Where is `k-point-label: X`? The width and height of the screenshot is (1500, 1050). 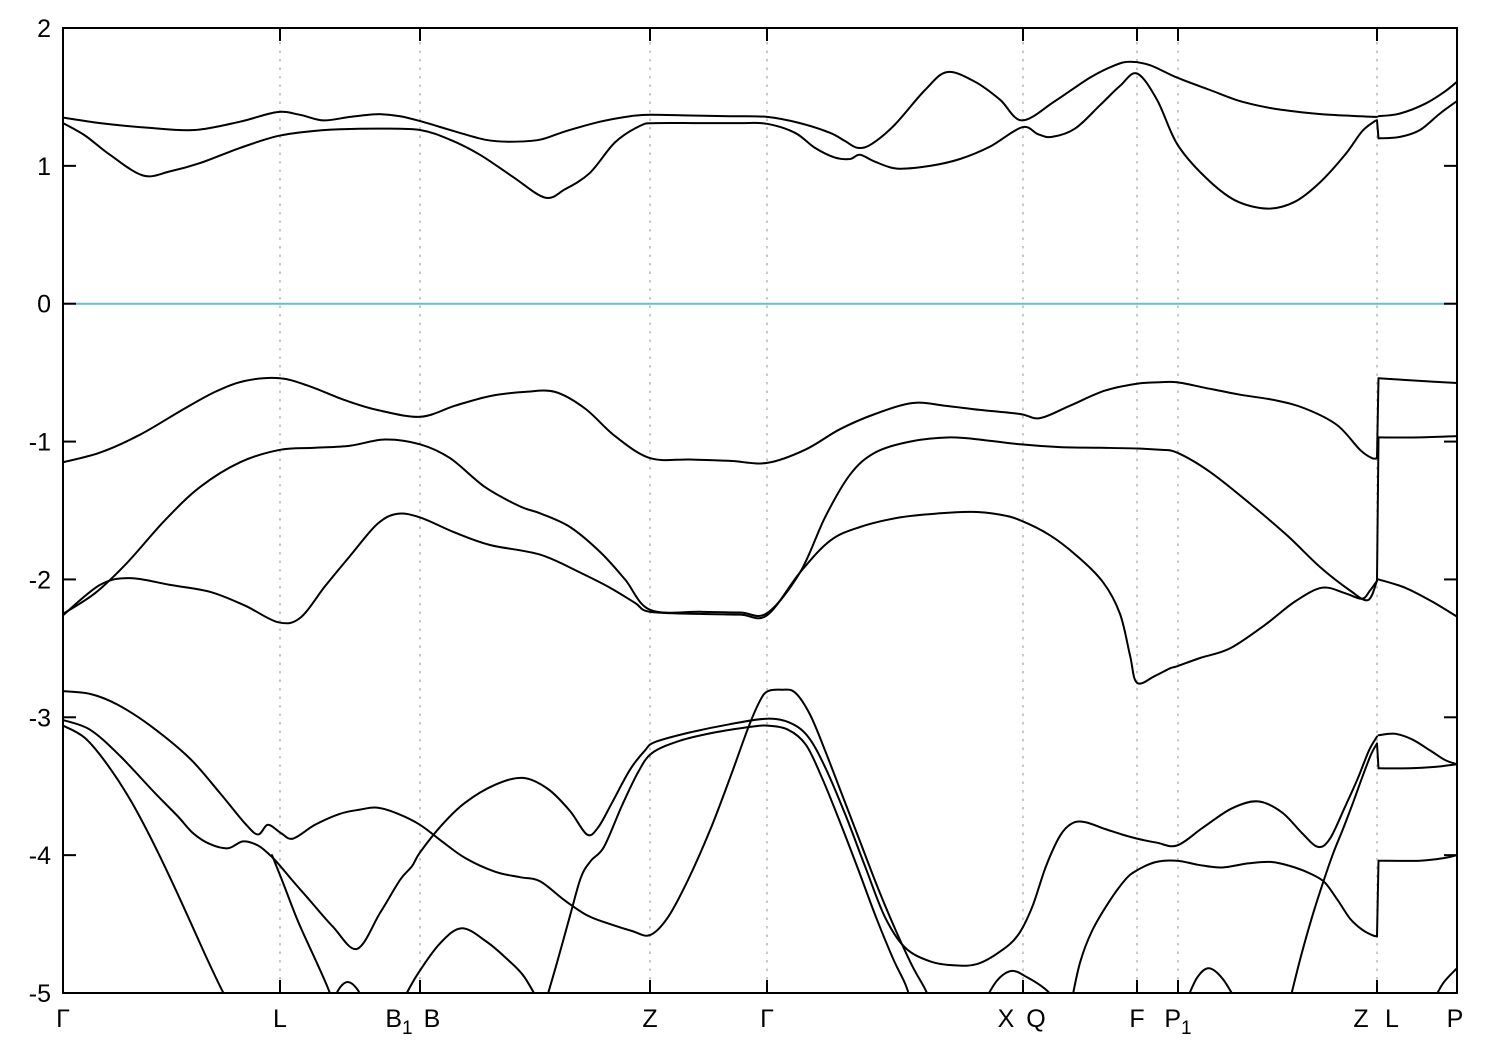
k-point-label: X is located at coordinates (1006, 1019).